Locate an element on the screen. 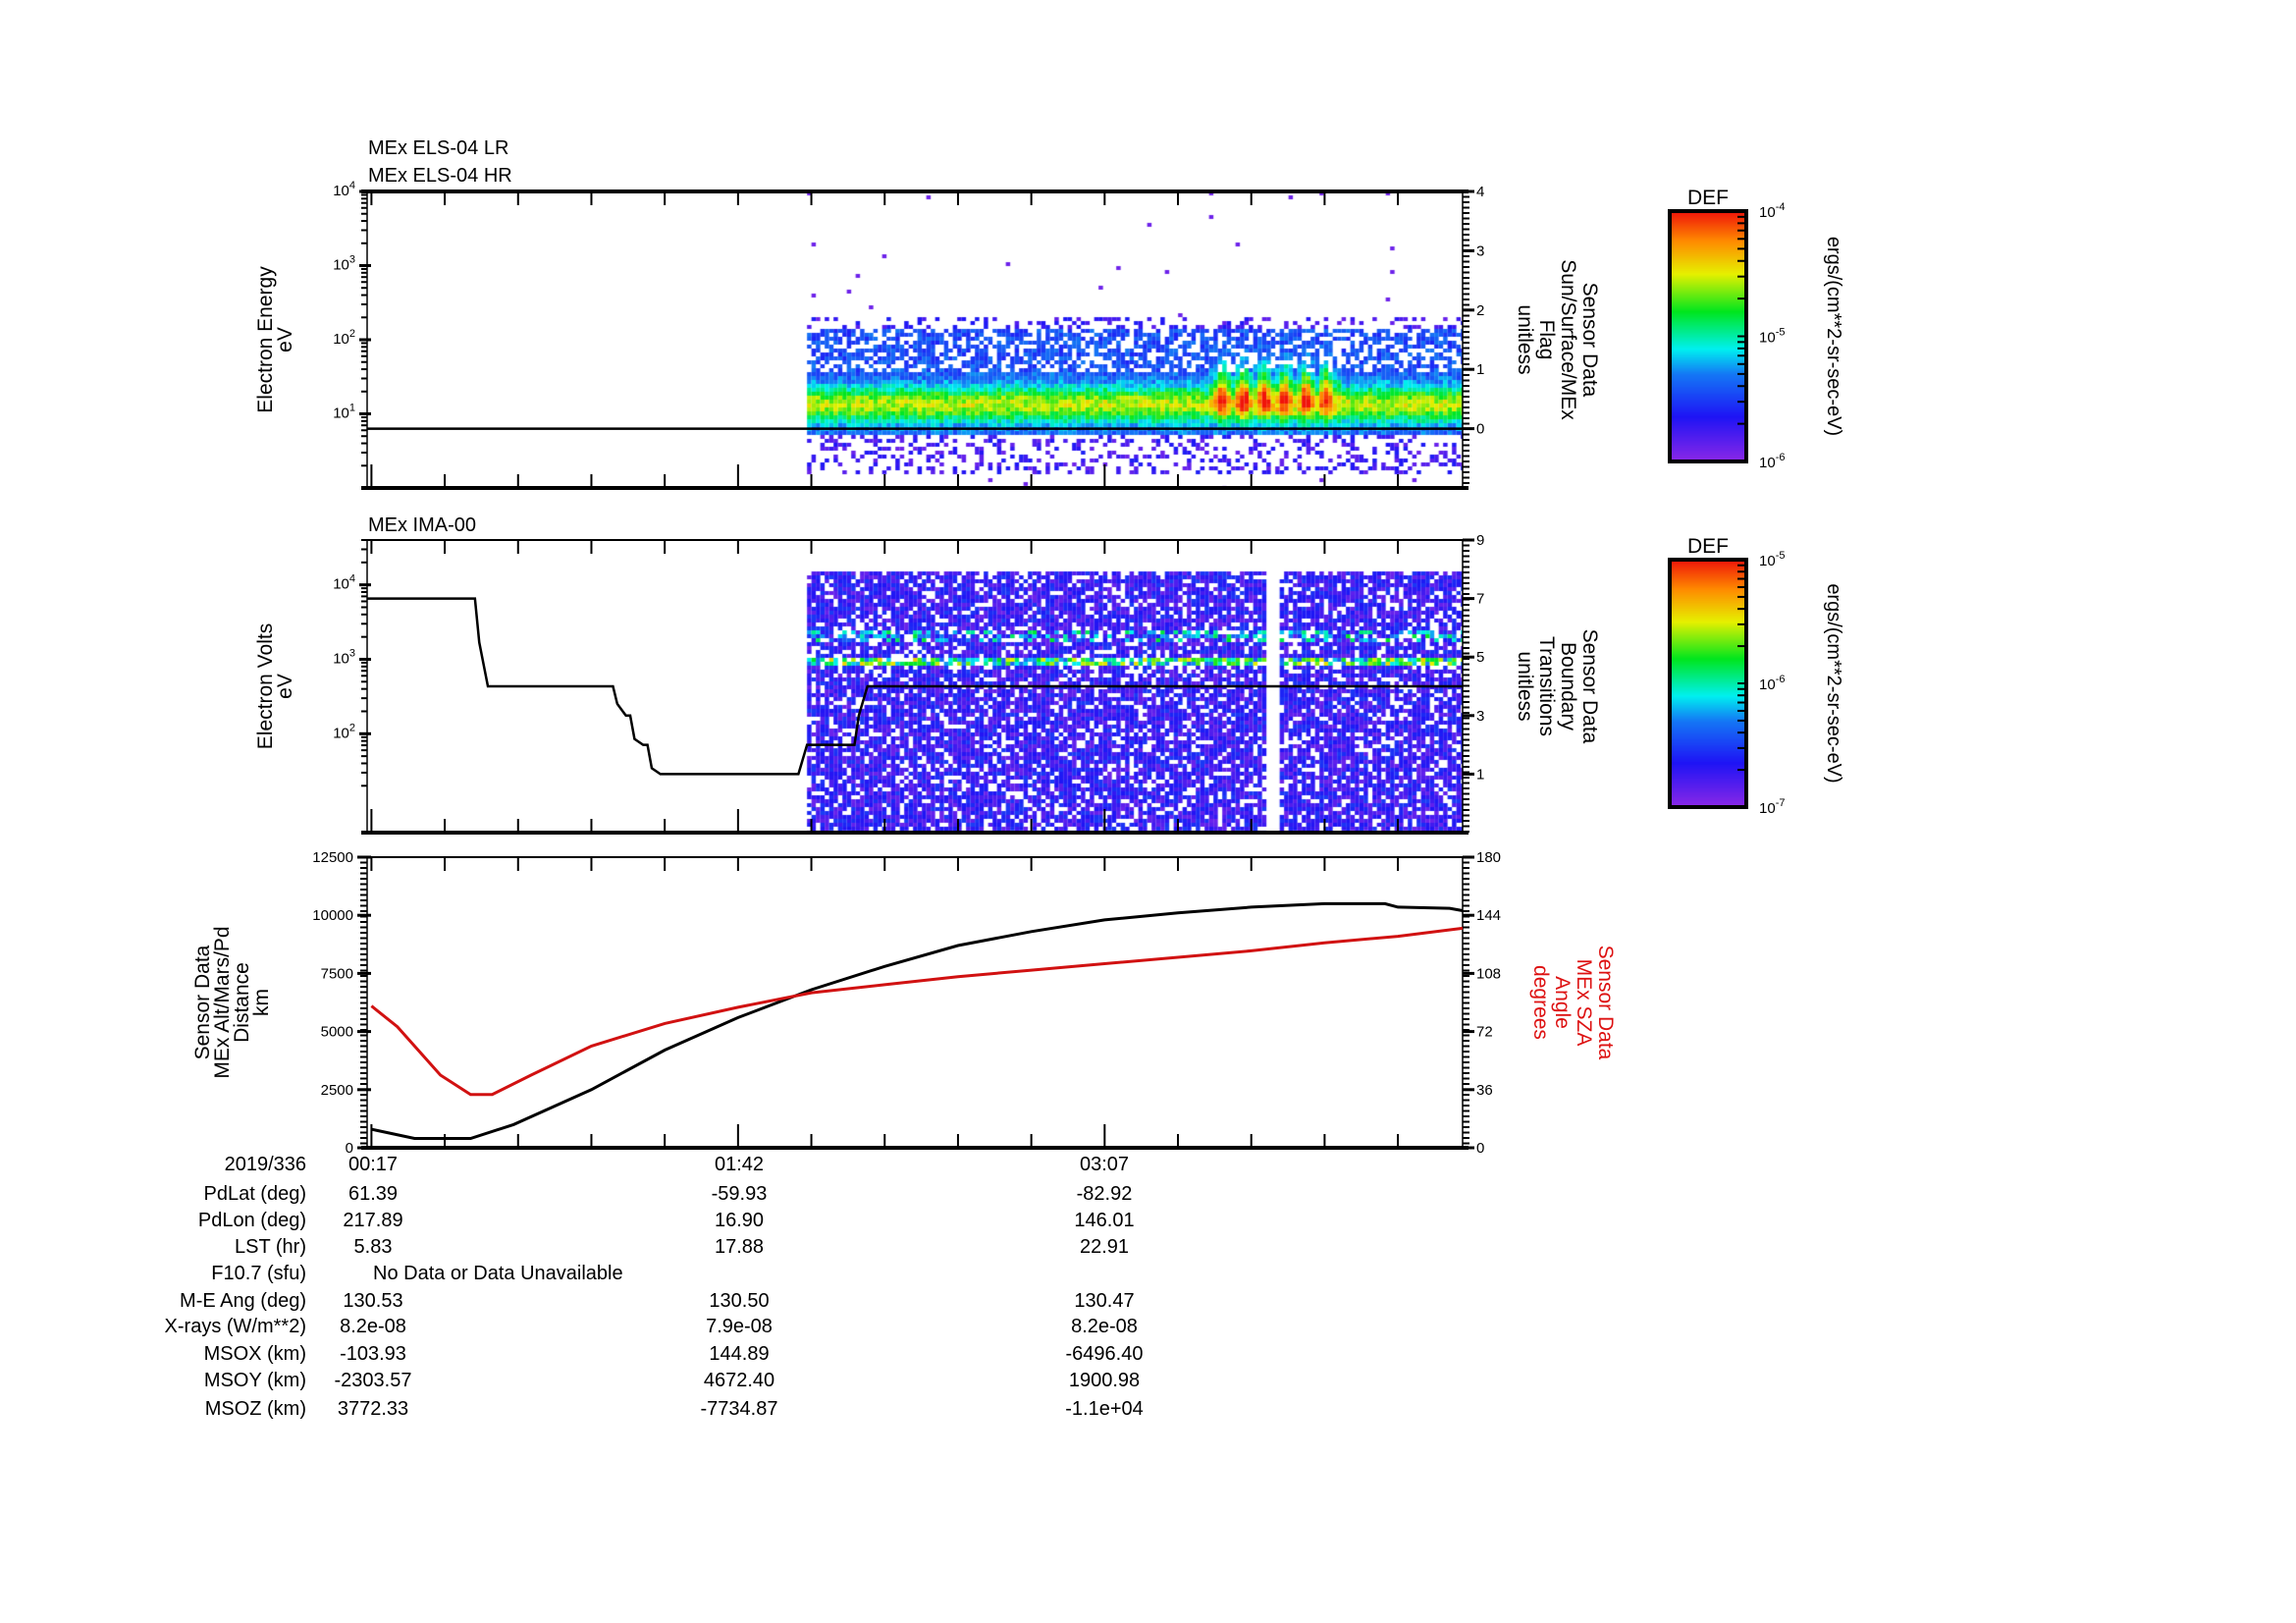  y-tick-label: 7500 is located at coordinates (337, 973).